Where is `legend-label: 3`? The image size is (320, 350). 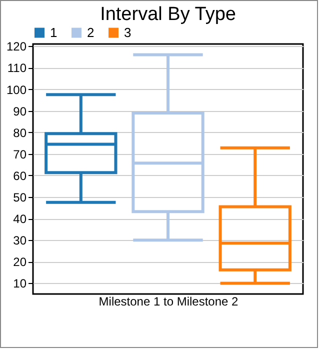 legend-label: 3 is located at coordinates (128, 32).